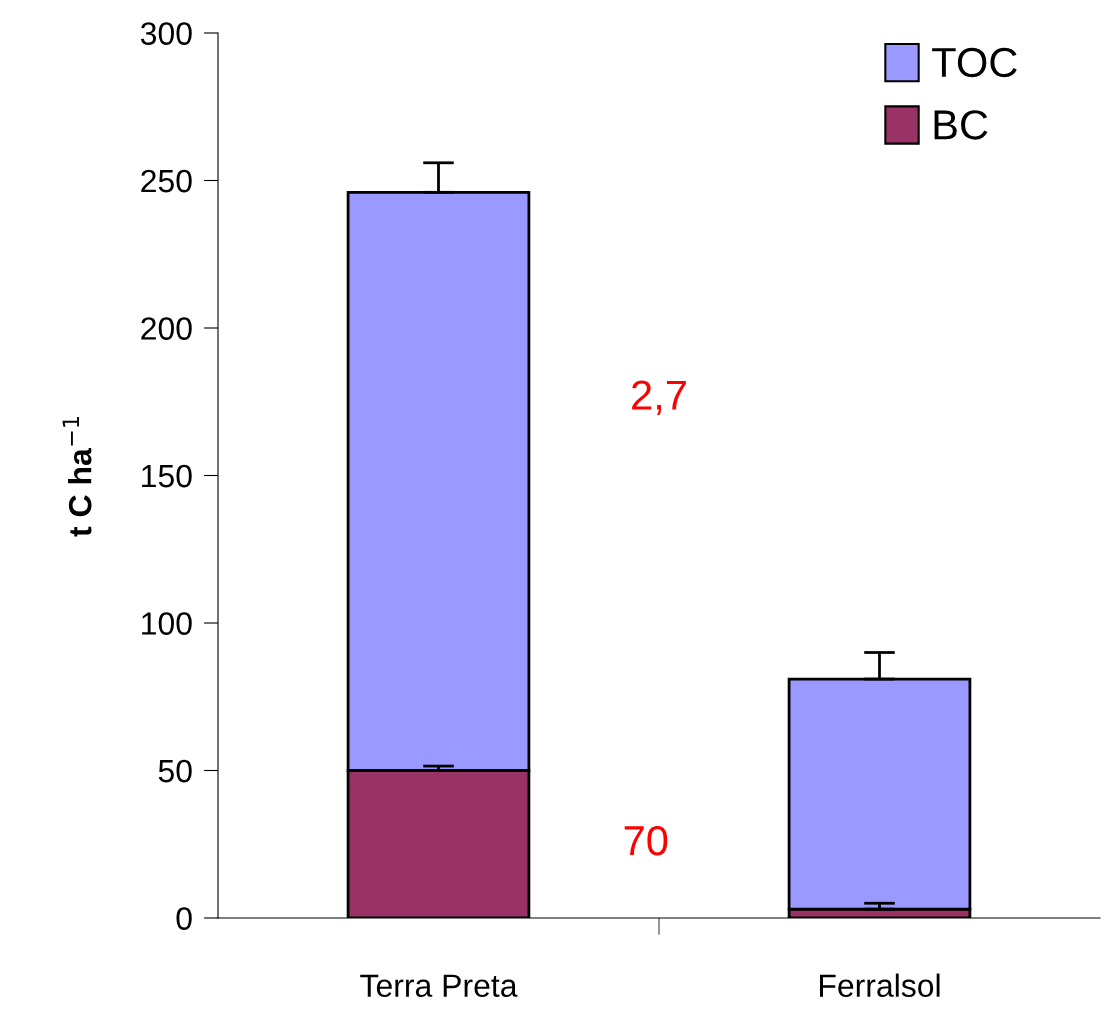 The height and width of the screenshot is (1015, 1106). I want to click on y-tick-label: 0, so click(184, 918).